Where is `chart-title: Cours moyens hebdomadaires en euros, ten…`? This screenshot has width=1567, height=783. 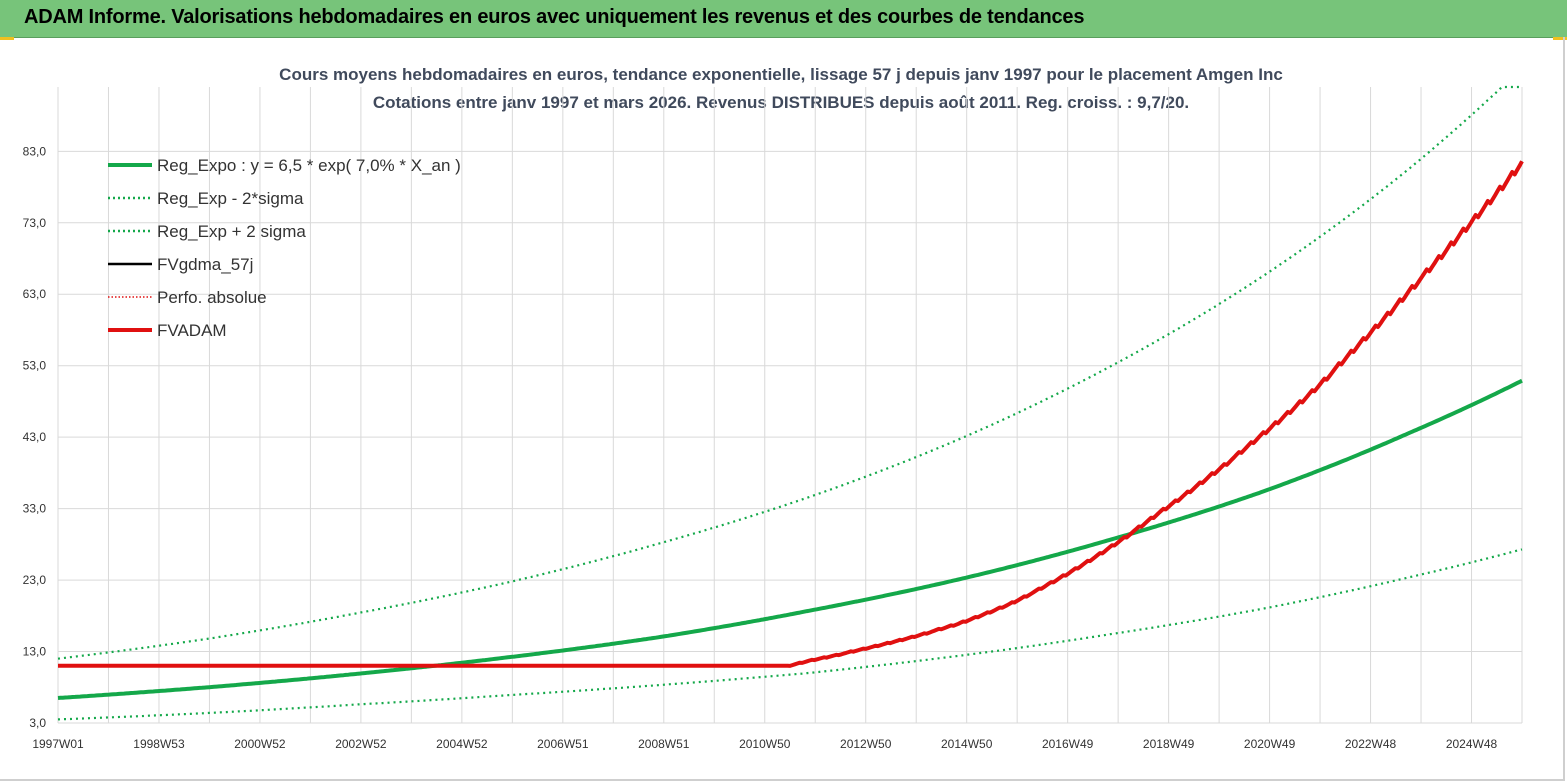
chart-title: Cours moyens hebdomadaires en euros, ten… is located at coordinates (781, 74).